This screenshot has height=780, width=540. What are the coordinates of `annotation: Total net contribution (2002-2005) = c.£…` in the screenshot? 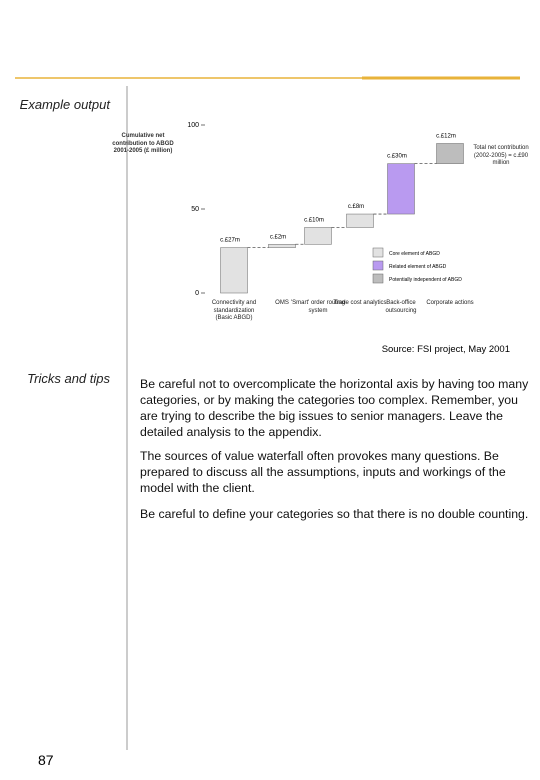 It's located at (501, 155).